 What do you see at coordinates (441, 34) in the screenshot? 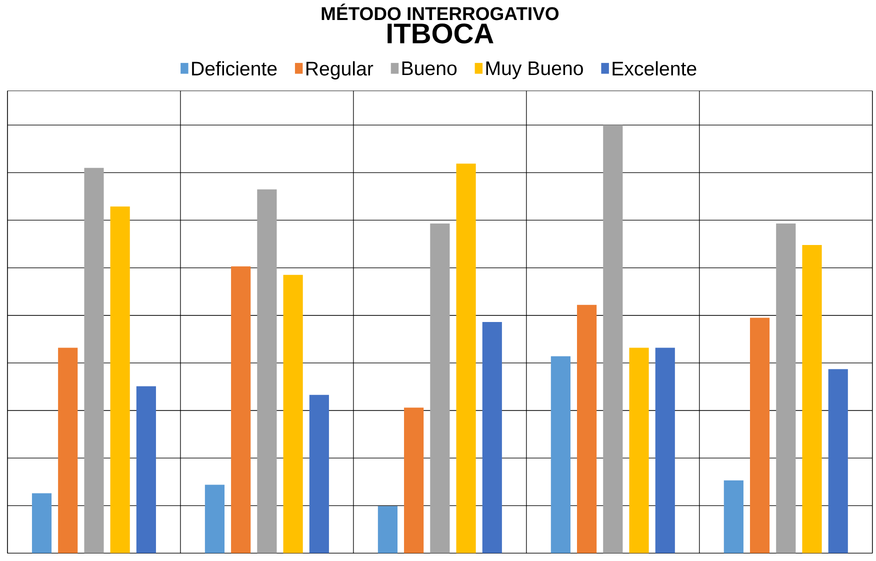
I see `chart-subtitle: ITBOCA` at bounding box center [441, 34].